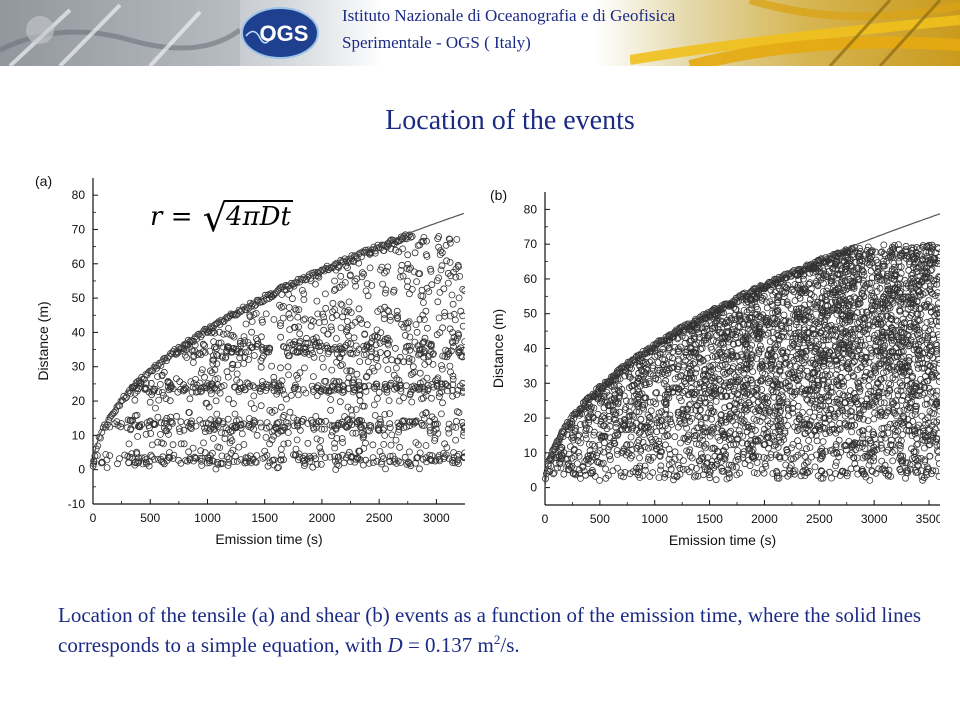 Image resolution: width=960 pixels, height=720 pixels. What do you see at coordinates (77, 504) in the screenshot?
I see `y-tick-label: -10` at bounding box center [77, 504].